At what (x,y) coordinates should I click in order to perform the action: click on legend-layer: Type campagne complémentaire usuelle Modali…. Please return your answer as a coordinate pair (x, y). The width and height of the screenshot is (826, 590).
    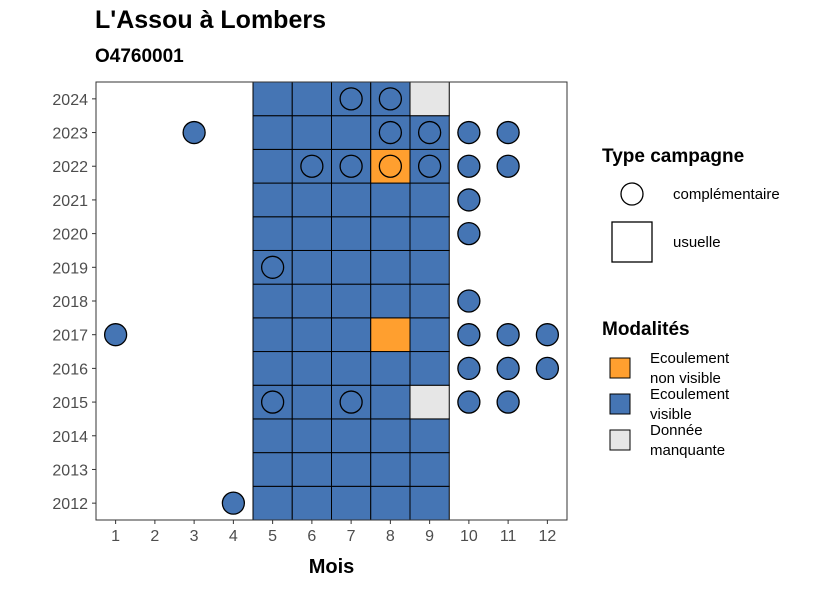
    Looking at the image, I should click on (691, 302).